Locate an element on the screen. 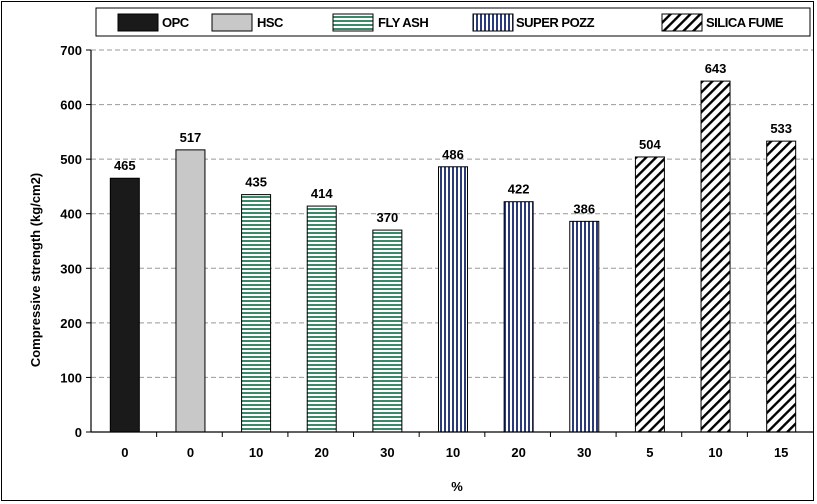  legend-label-fly-ash: FLY ASH is located at coordinates (403, 22).